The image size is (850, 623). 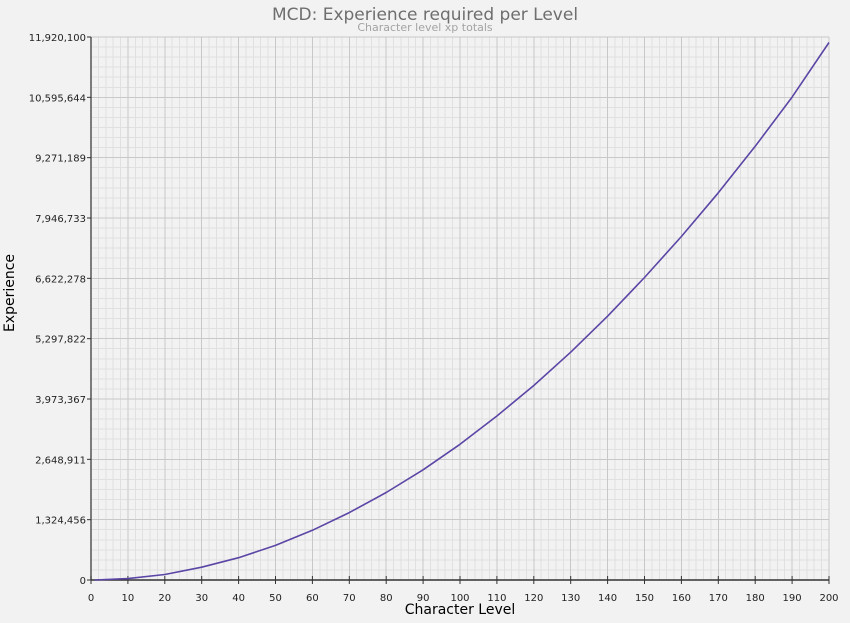 What do you see at coordinates (91, 598) in the screenshot?
I see `x-tick-label: 0` at bounding box center [91, 598].